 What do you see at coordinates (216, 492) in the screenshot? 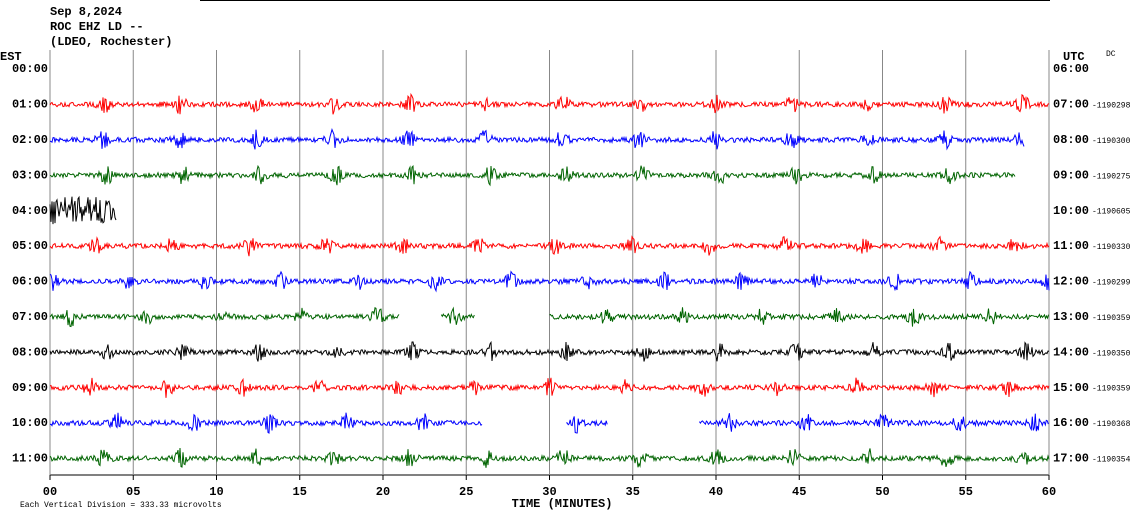
I see `x-tick-label: 10` at bounding box center [216, 492].